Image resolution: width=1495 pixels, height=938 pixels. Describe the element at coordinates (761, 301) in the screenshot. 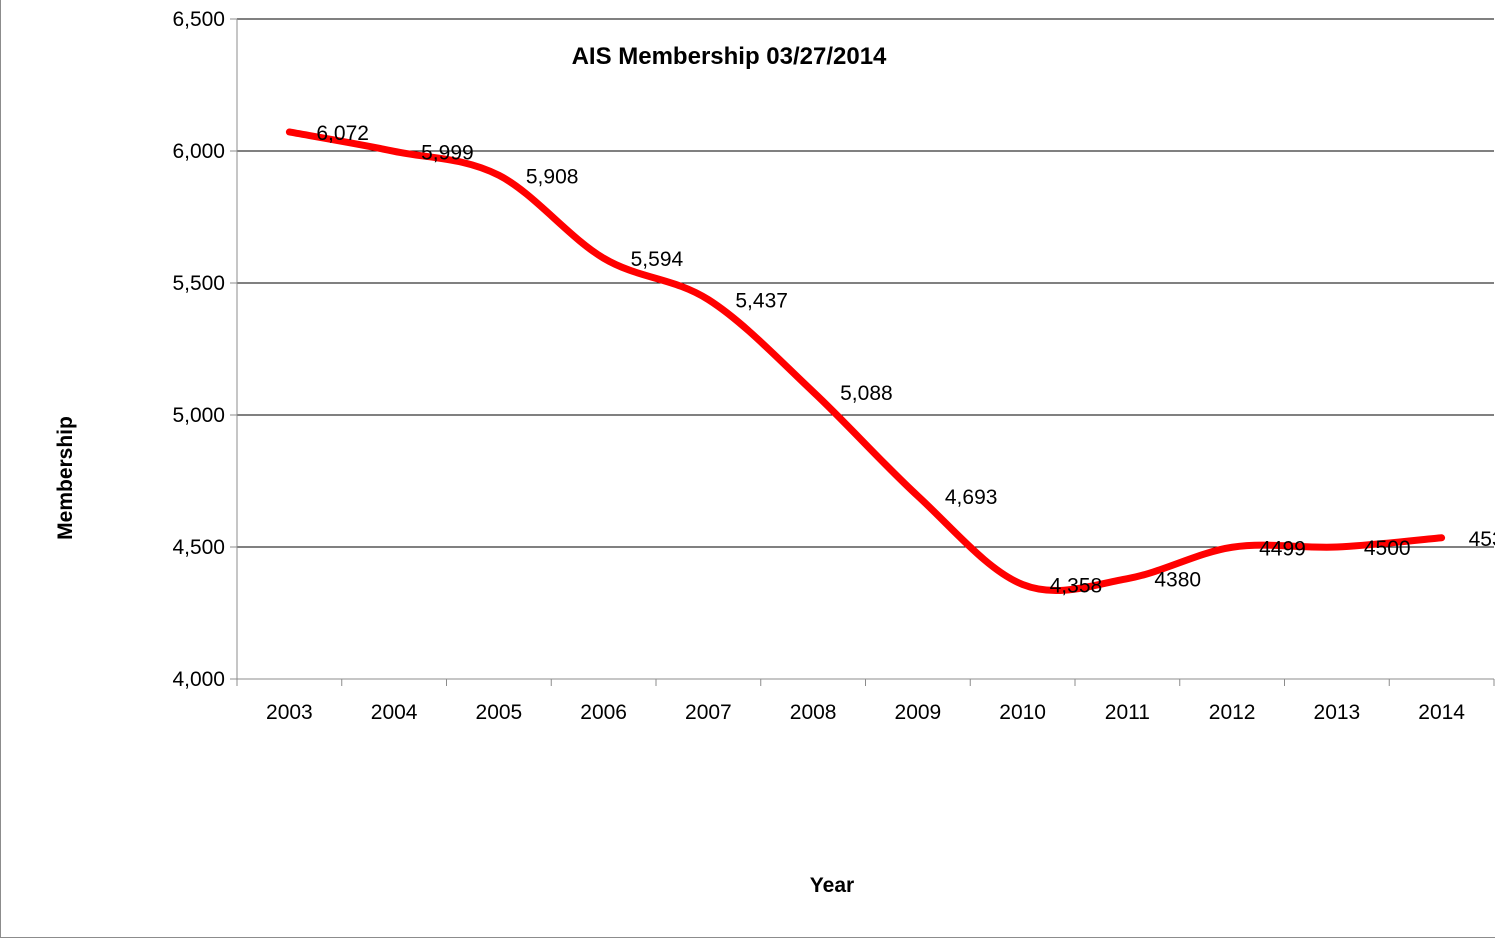

I see `data-label: 5,437` at that location.